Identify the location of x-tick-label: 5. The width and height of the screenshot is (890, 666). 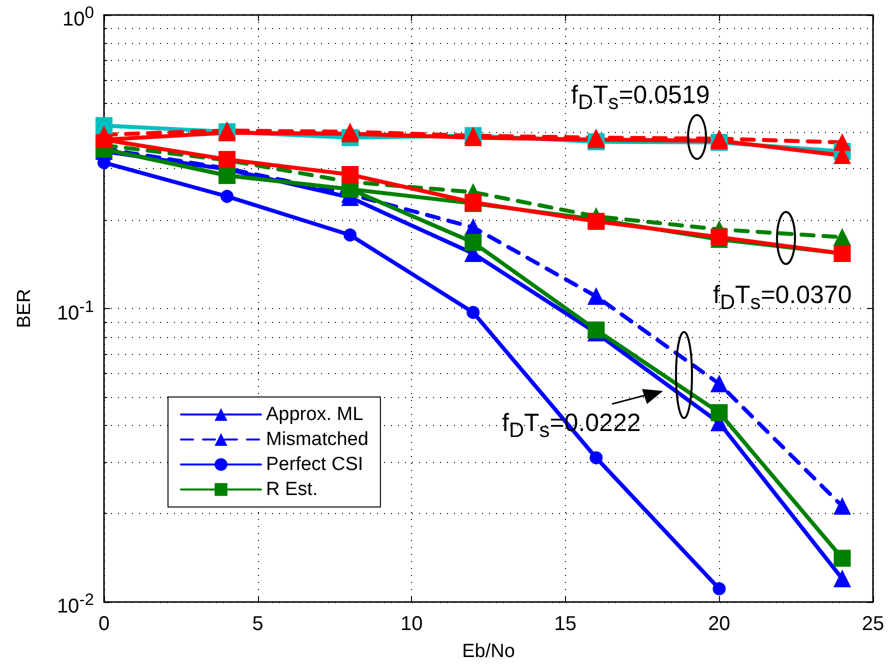
(257, 624).